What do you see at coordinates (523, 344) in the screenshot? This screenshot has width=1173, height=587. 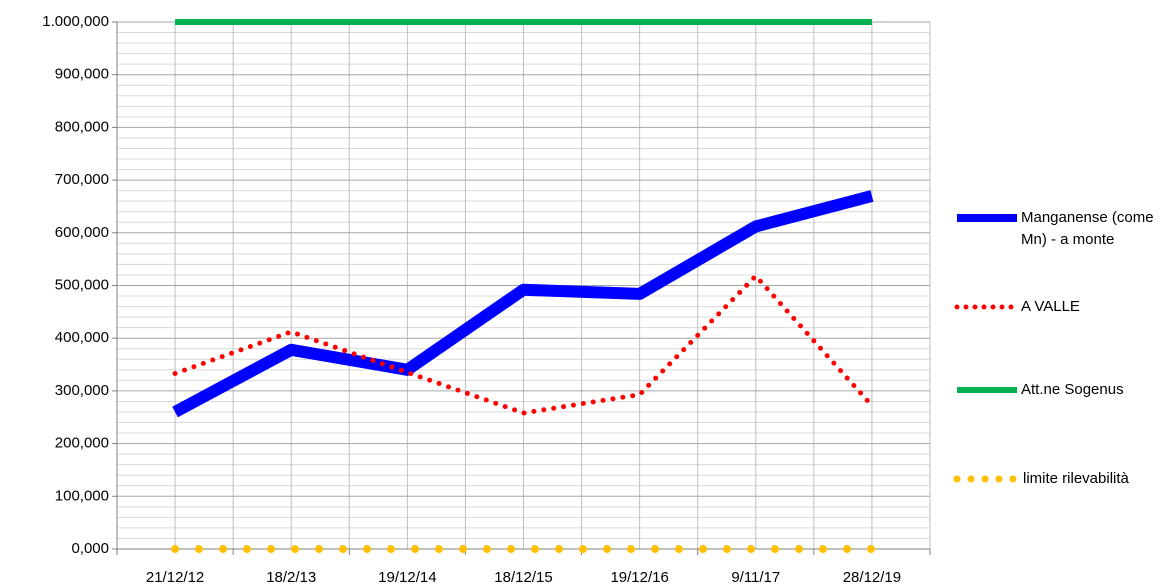 I see `series-line` at bounding box center [523, 344].